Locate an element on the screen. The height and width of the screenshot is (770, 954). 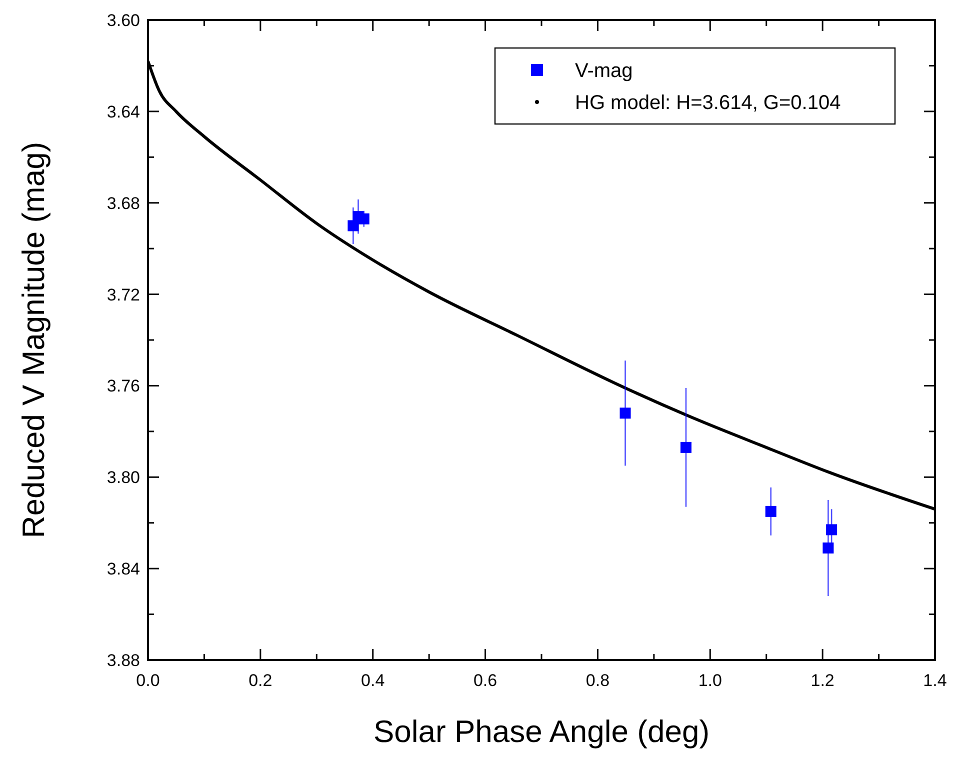
x-tick-label: 0.8 is located at coordinates (598, 680).